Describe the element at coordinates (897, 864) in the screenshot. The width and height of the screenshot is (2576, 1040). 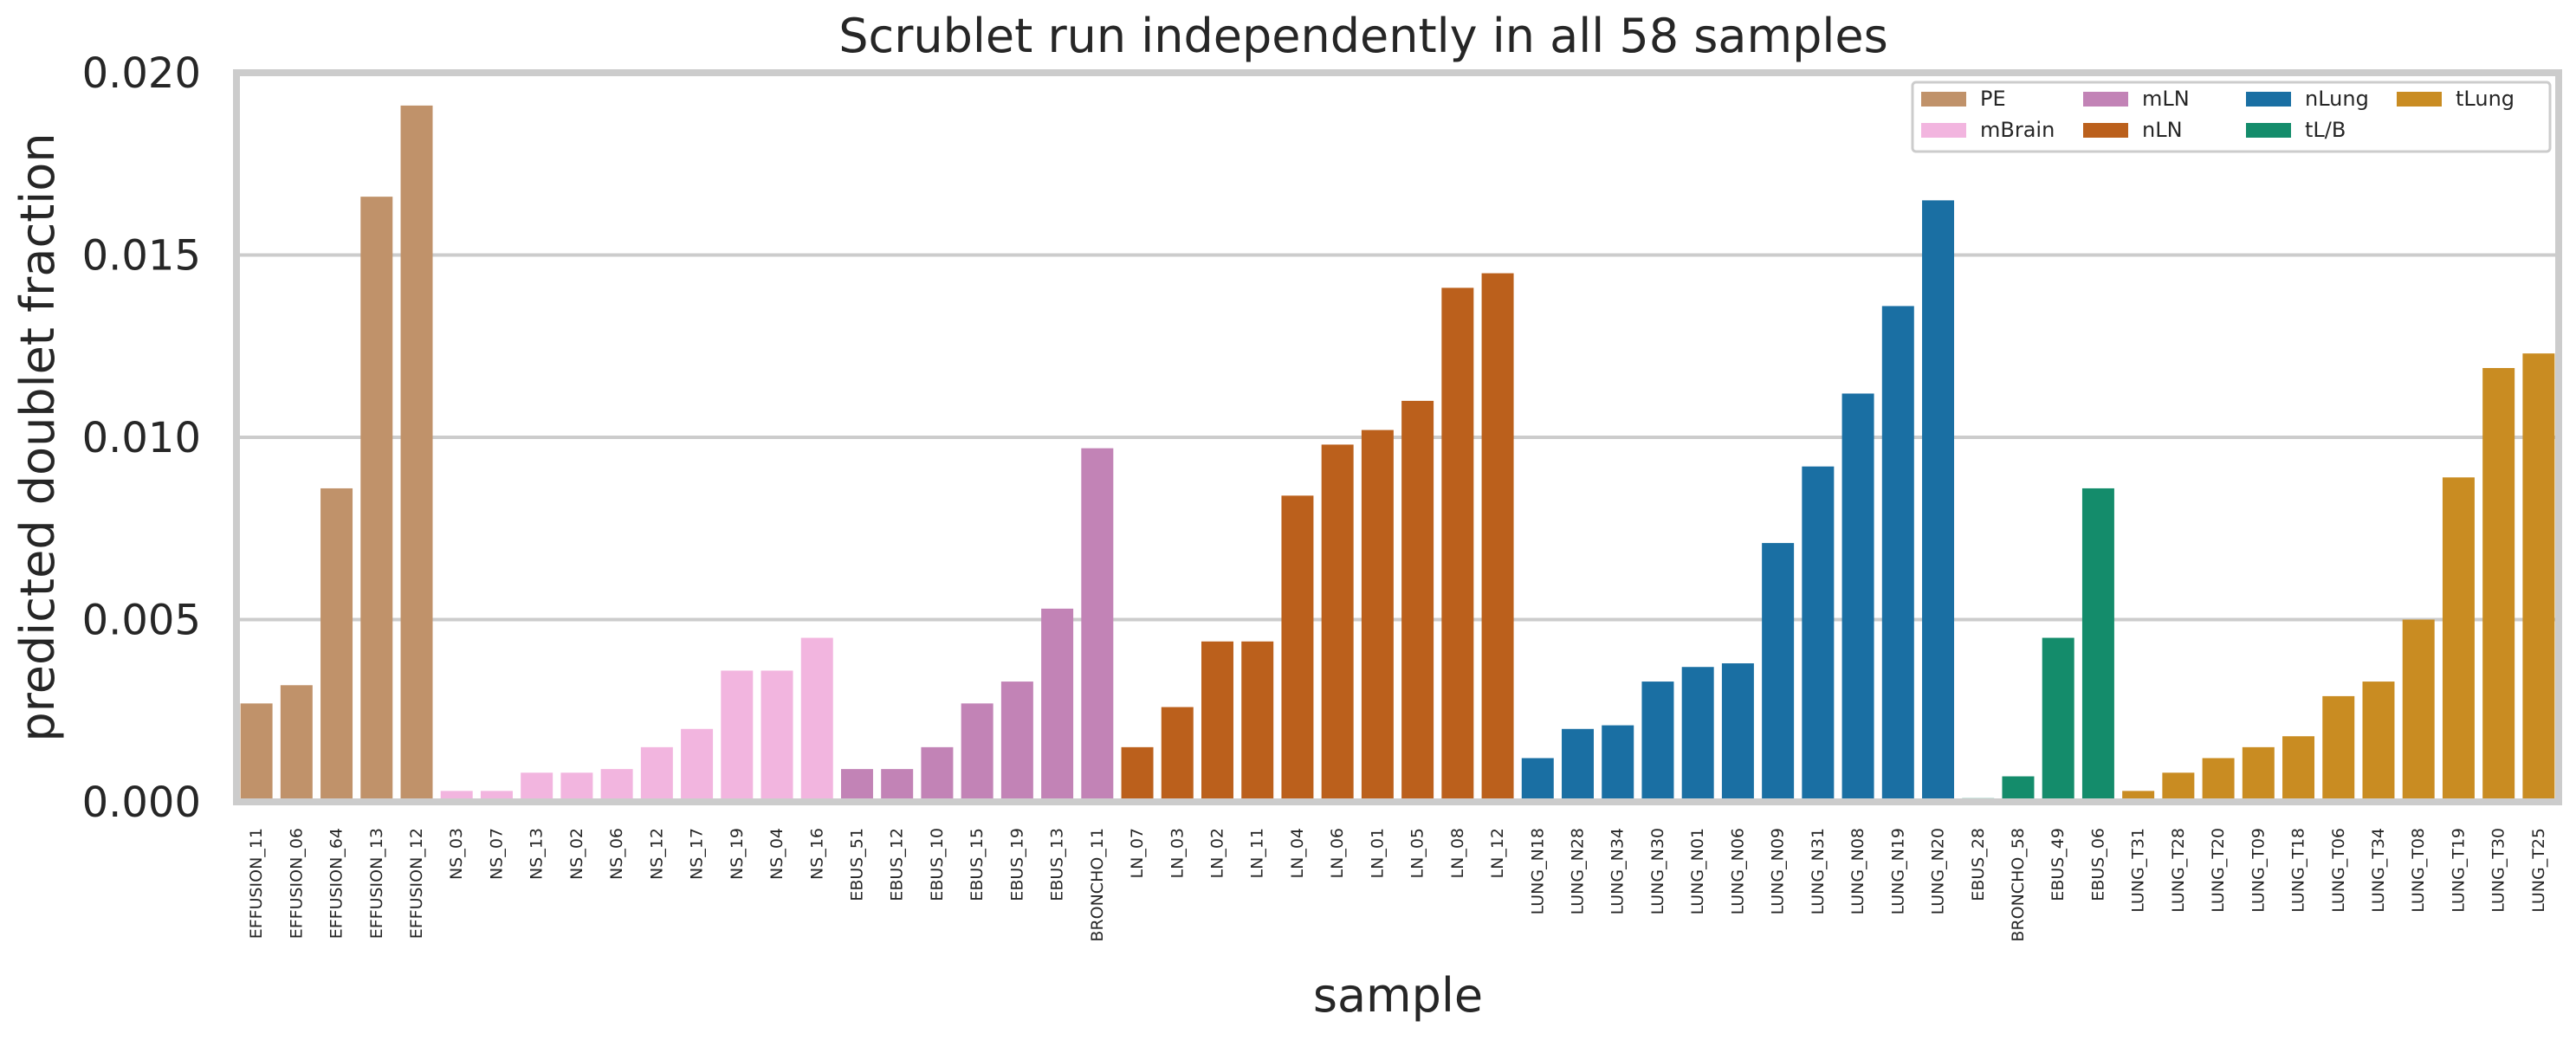
I see `x-tick-label: EBUS_12` at that location.